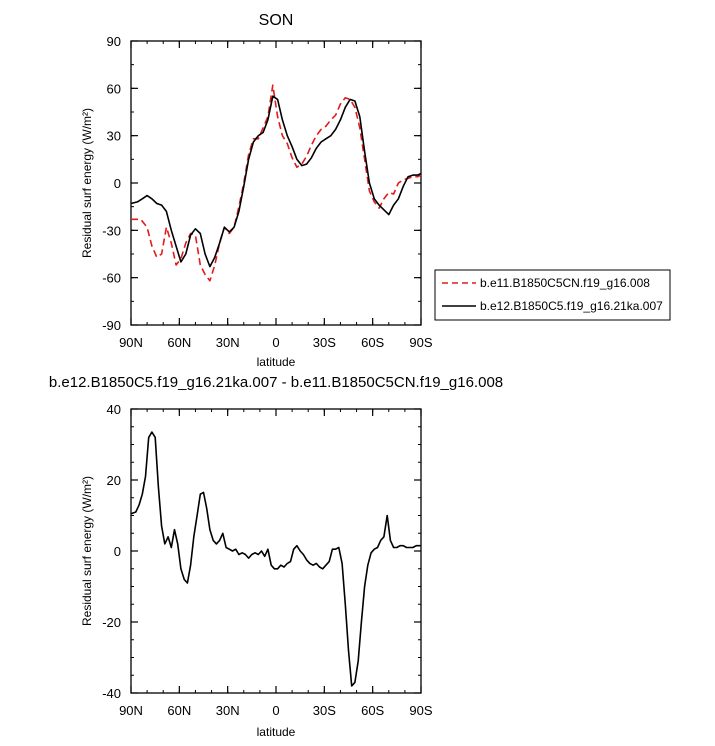 This screenshot has width=715, height=746. I want to click on y-tick-label: 90, so click(114, 41).